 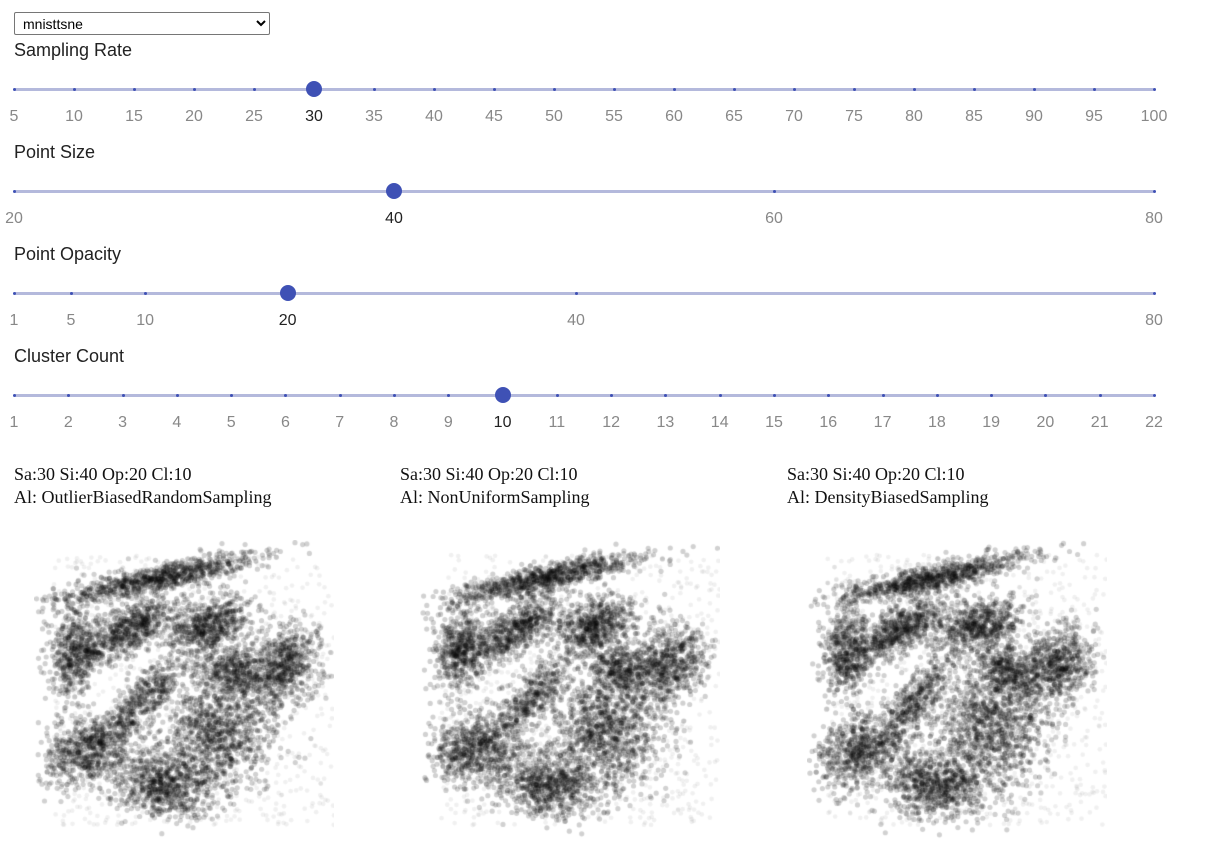 What do you see at coordinates (584, 395) in the screenshot?
I see `cluster-count-slider-track` at bounding box center [584, 395].